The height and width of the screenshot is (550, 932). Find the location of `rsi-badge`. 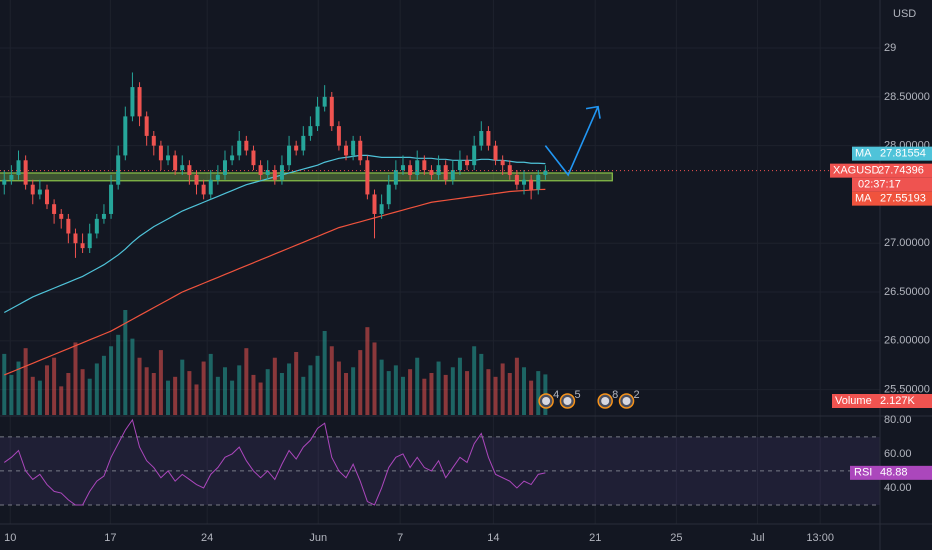

rsi-badge is located at coordinates (891, 472).